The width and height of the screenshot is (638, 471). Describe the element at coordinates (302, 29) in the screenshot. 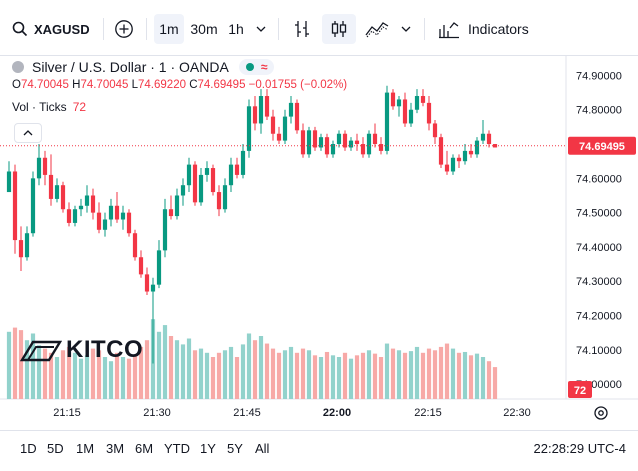

I see `bar-style-button` at that location.